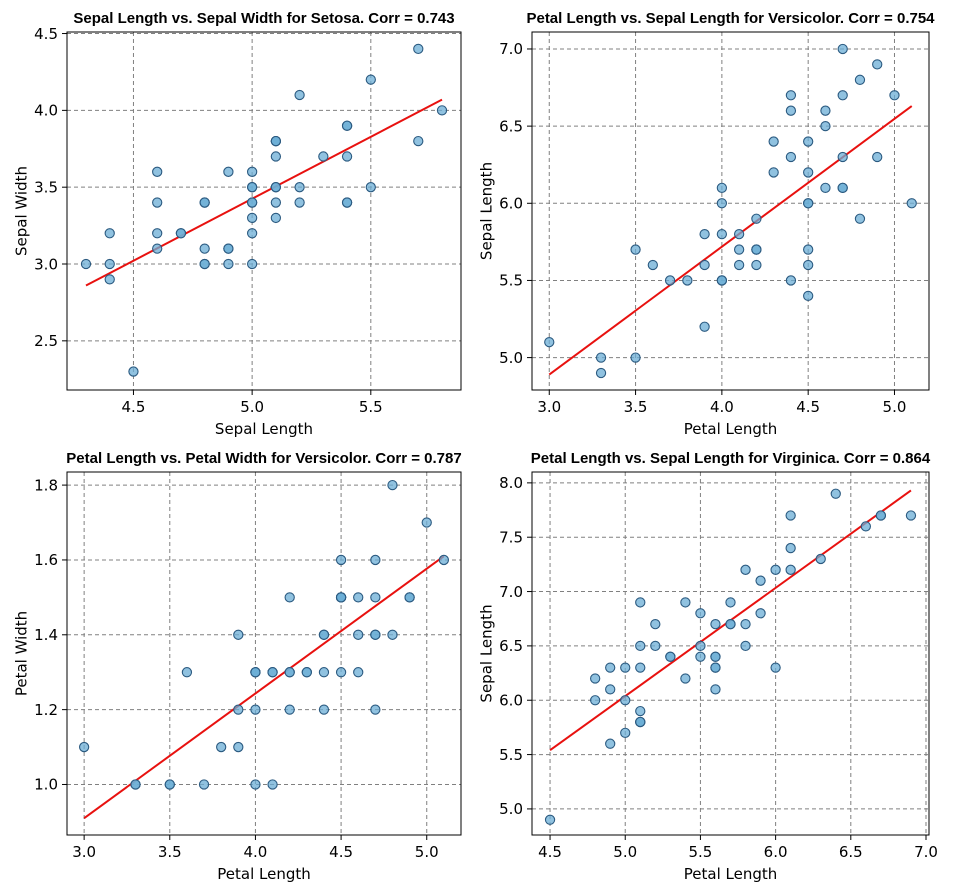  Describe the element at coordinates (21, 653) in the screenshot. I see `y-axis-label: Petal Width` at that location.